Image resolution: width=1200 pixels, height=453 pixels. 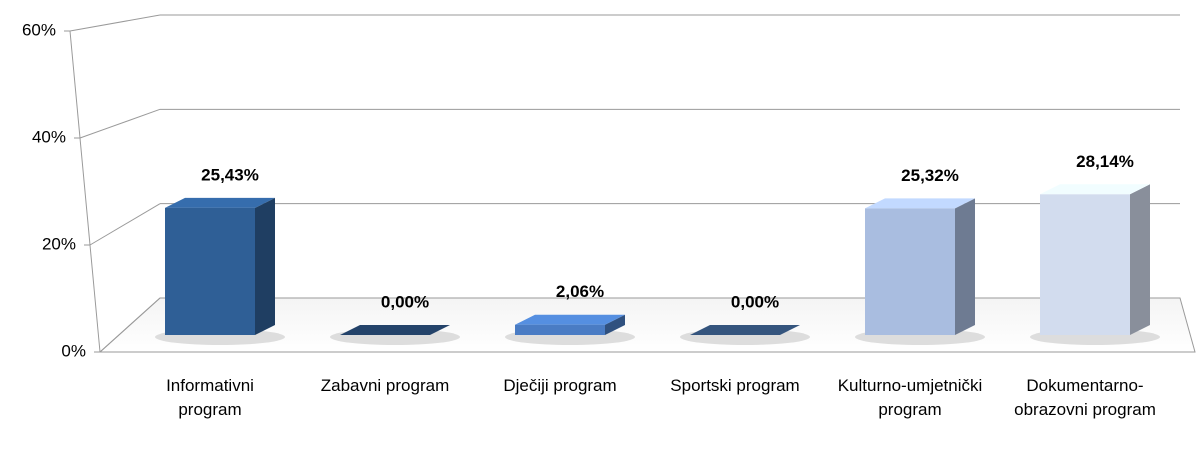 What do you see at coordinates (1105, 161) in the screenshot?
I see `value-label: 28,14%` at bounding box center [1105, 161].